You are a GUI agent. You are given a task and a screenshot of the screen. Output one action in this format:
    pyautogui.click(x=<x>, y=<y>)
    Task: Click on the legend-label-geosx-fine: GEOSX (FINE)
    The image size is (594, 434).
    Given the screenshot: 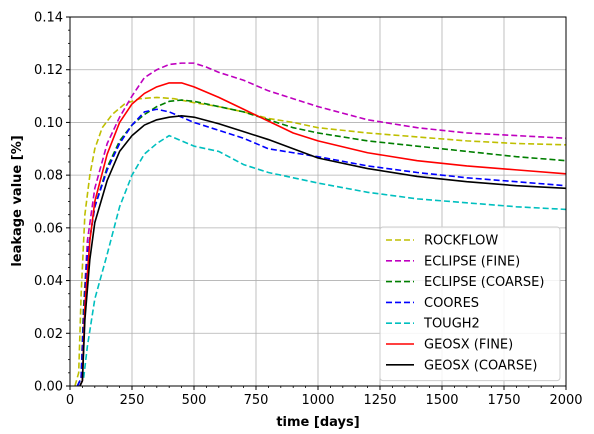 What is the action you would take?
    pyautogui.click(x=468, y=345)
    